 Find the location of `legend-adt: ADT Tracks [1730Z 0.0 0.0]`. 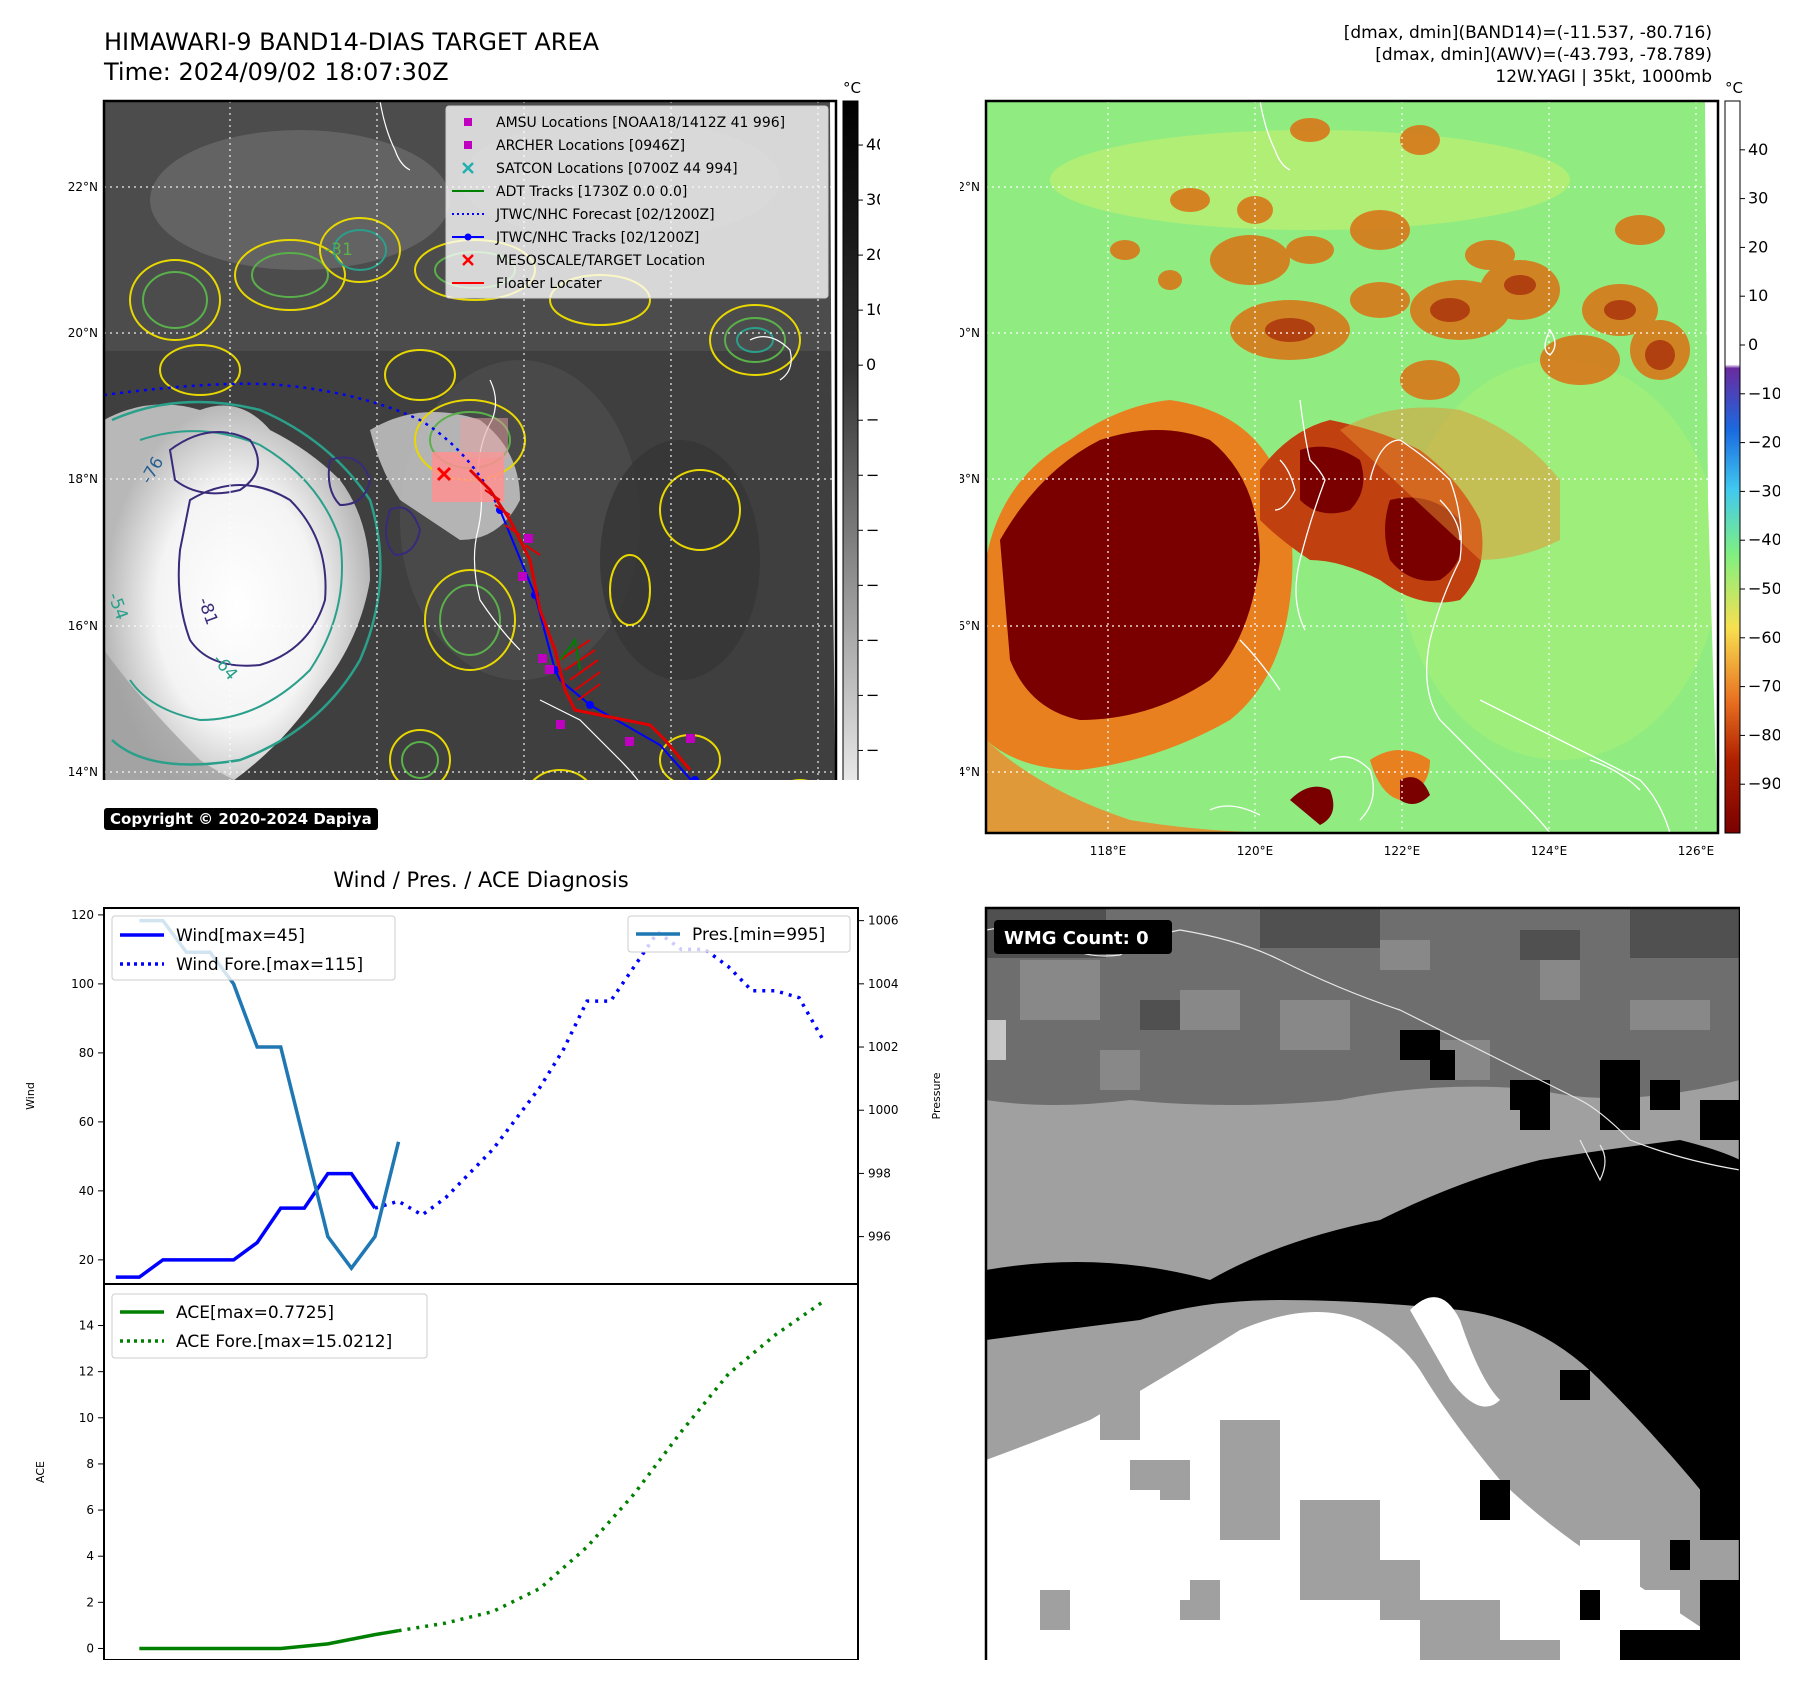

legend-adt: ADT Tracks [1730Z 0.0 0.0] is located at coordinates (591, 192).